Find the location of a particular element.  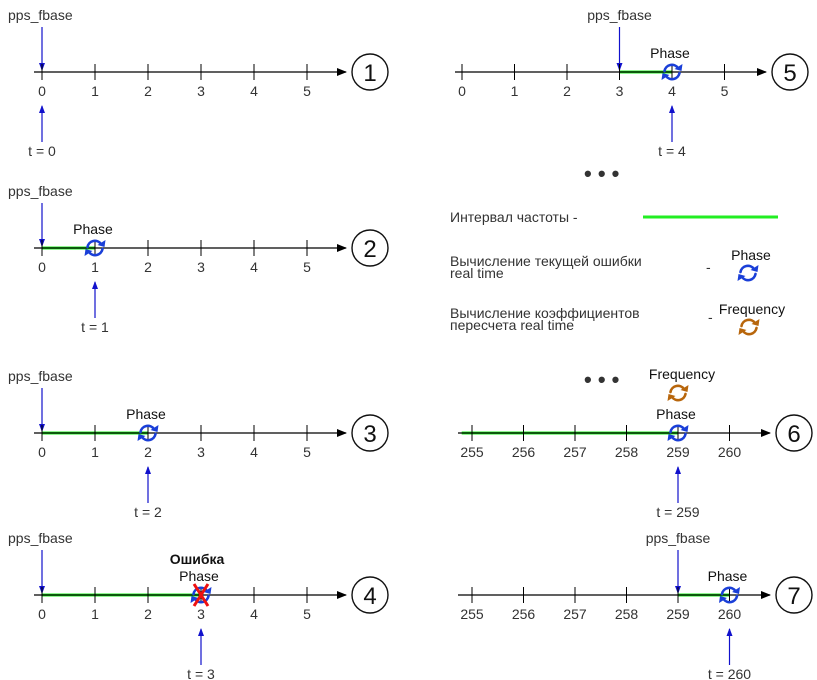

step-number: 3 is located at coordinates (369, 434).